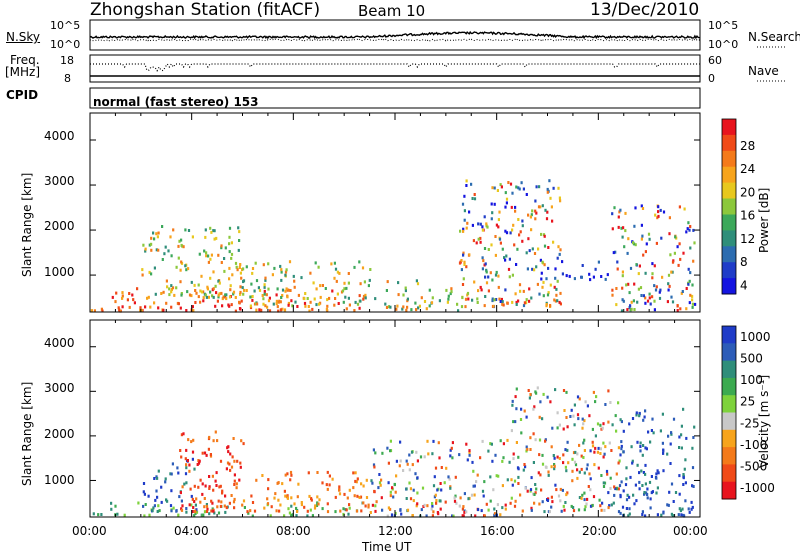  What do you see at coordinates (764, 421) in the screenshot?
I see `velocity-colorbar-label: Velocity [m s⁻¹]` at bounding box center [764, 421].